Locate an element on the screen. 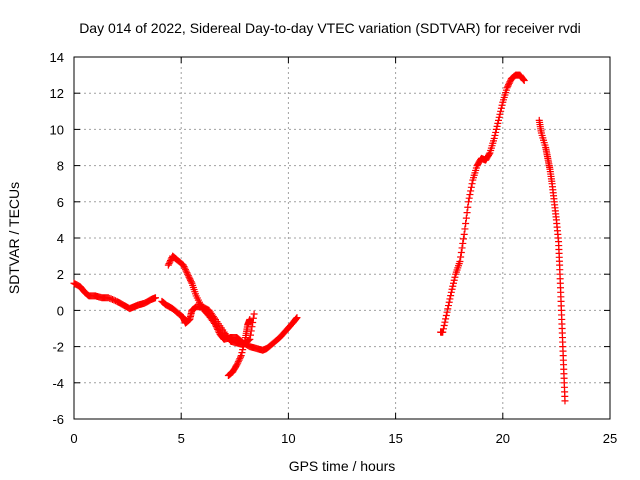  y-axis-label: SDTVAR / TECUs is located at coordinates (14, 238).